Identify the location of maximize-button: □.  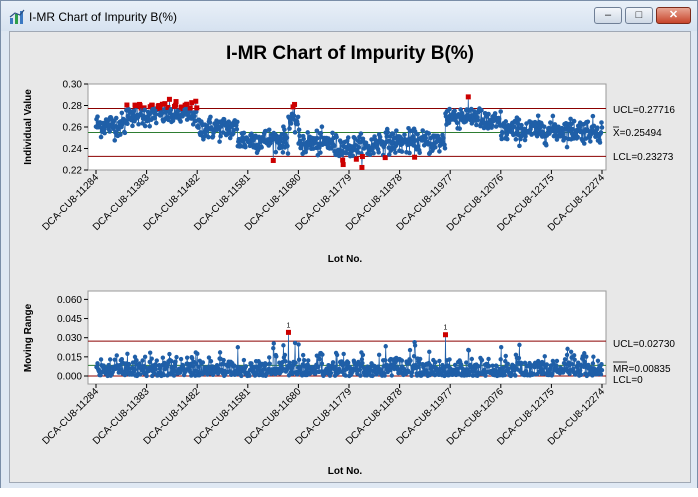
(639, 15).